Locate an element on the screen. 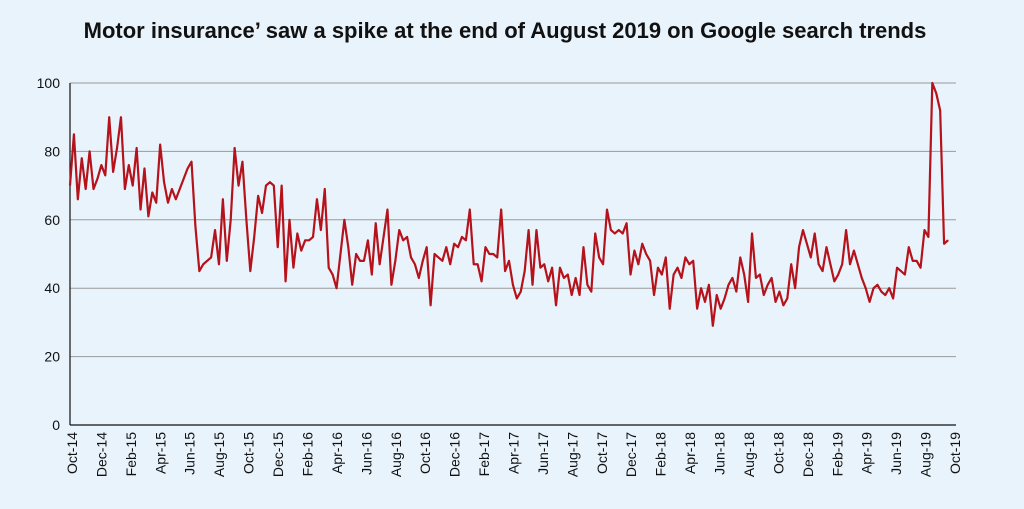 This screenshot has width=1024, height=509. y-tick-label: 80 is located at coordinates (52, 151).